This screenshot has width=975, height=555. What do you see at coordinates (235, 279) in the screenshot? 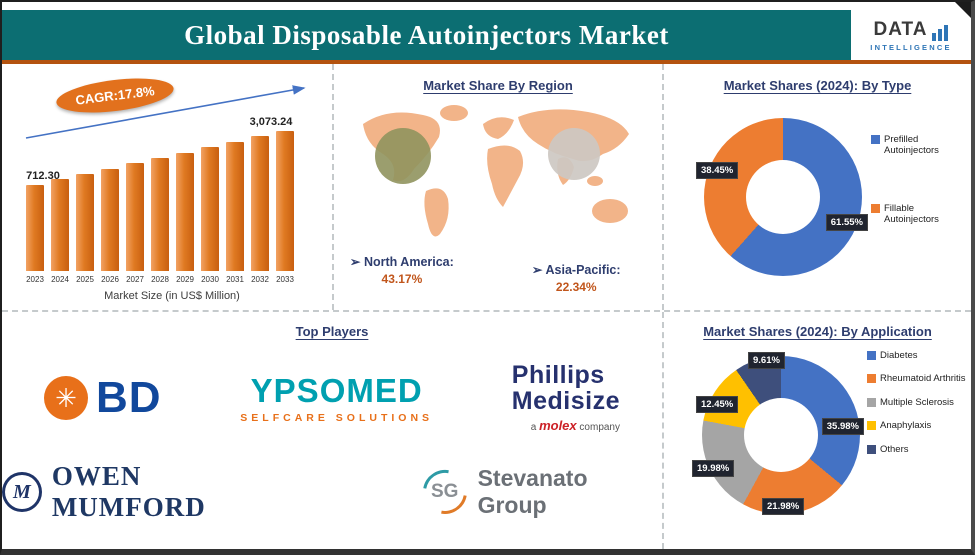
I see `x-axis-label: 2031` at bounding box center [235, 279].